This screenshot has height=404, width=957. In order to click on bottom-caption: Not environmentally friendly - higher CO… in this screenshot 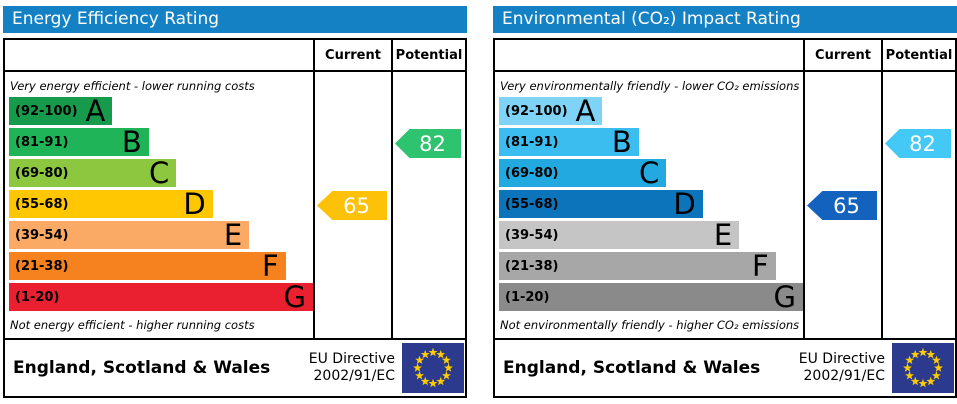, I will do `click(650, 325)`.